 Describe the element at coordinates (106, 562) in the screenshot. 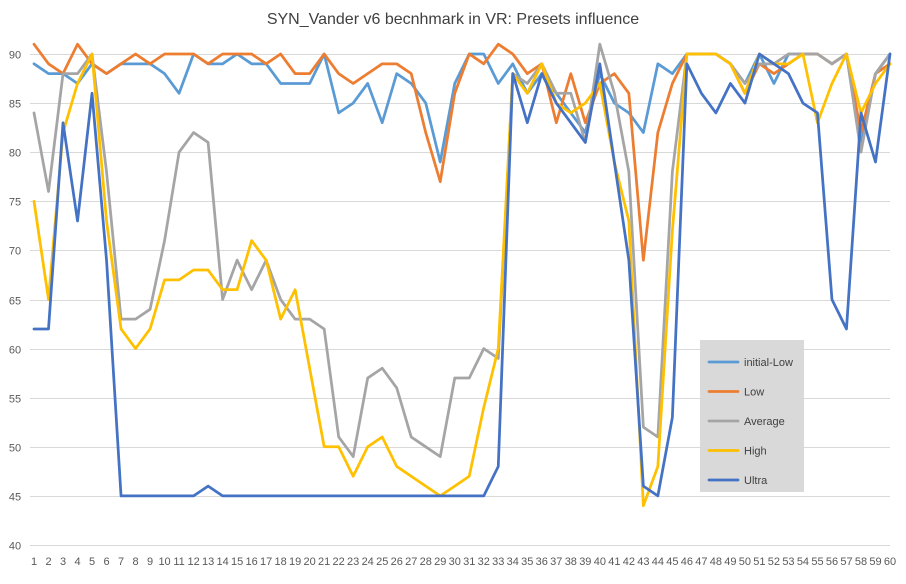

I see `x-tick-label: 6` at that location.